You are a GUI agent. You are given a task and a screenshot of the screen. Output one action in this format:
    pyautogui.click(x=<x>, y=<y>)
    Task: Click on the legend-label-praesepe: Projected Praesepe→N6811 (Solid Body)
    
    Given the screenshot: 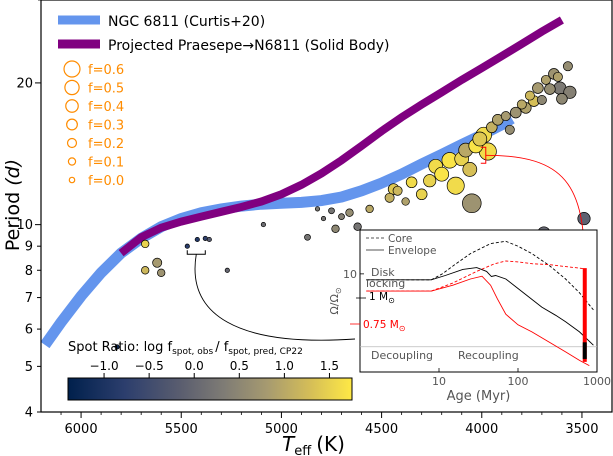 What is the action you would take?
    pyautogui.click(x=249, y=46)
    